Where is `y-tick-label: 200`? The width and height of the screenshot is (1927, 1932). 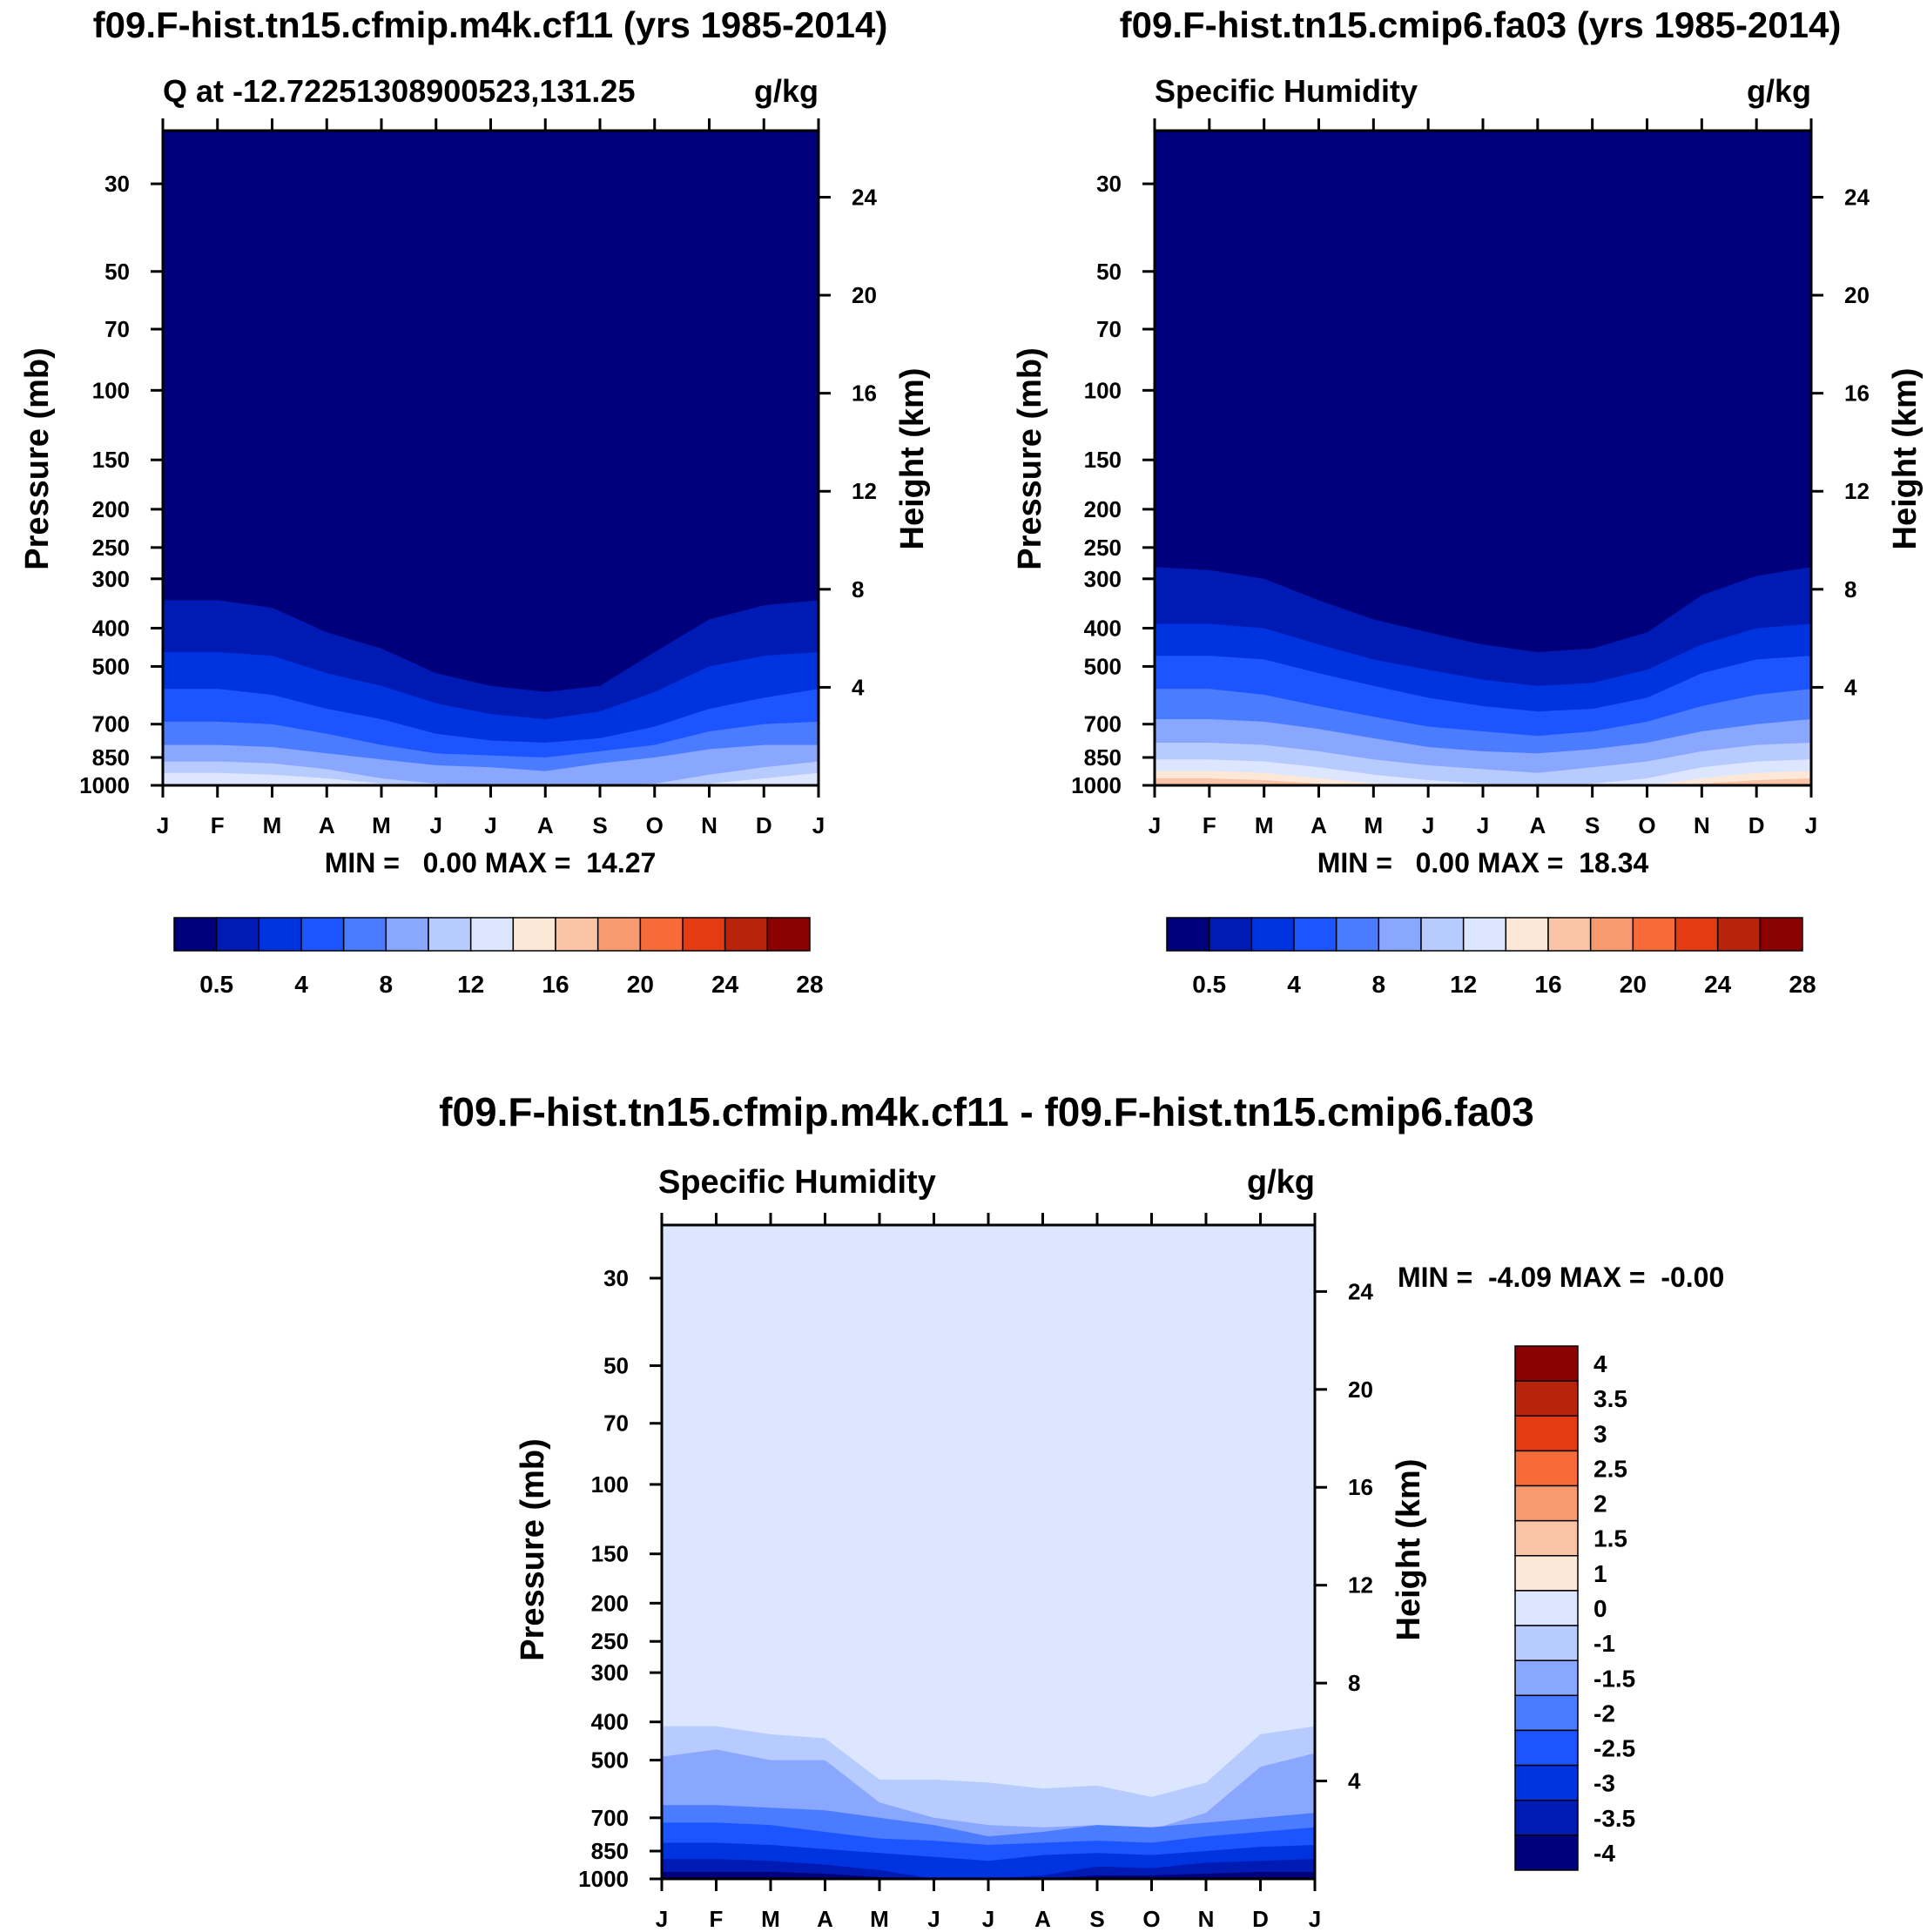
y-tick-label: 200 is located at coordinates (111, 509).